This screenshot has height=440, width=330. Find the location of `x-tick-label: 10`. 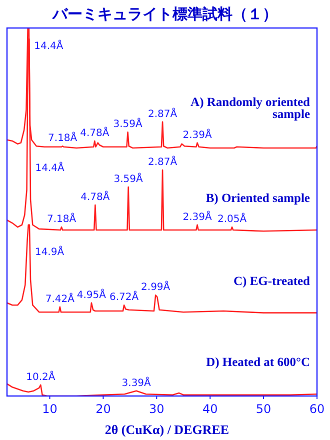

x-tick-label: 10 is located at coordinates (50, 409).